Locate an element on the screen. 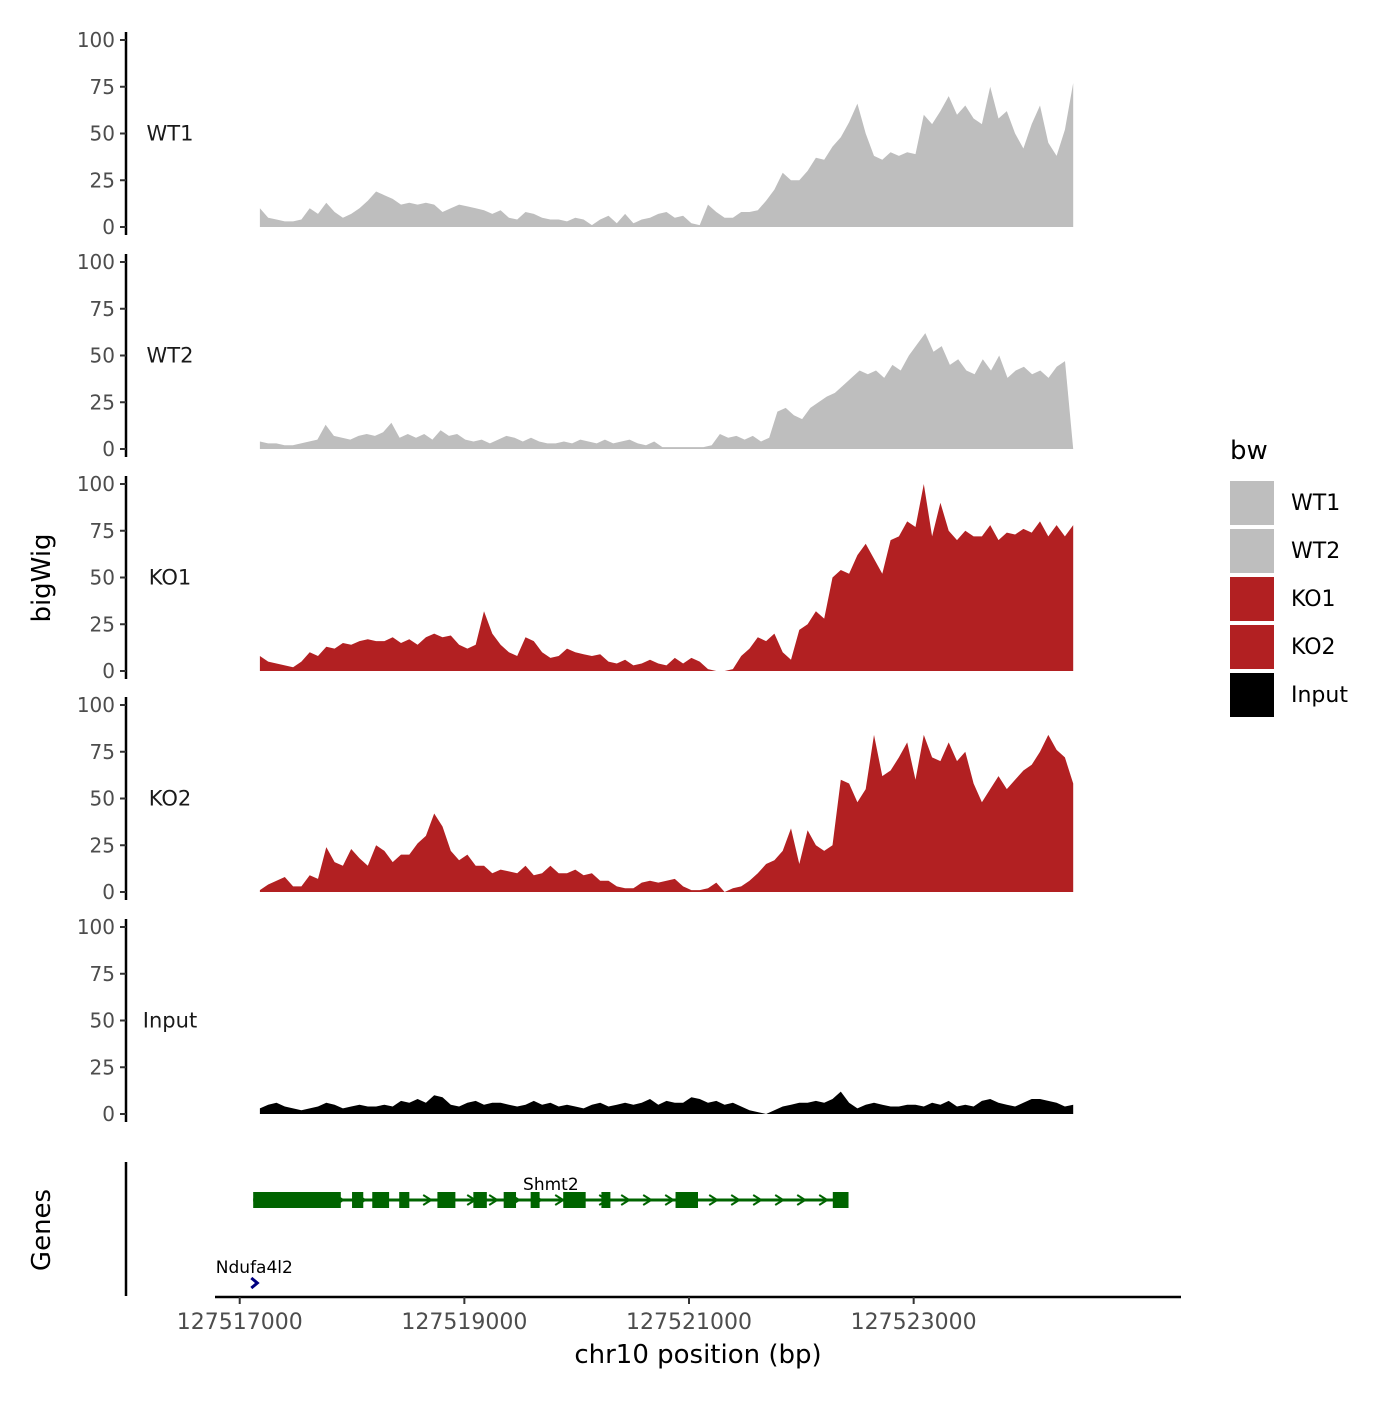 This screenshot has width=1400, height=1404. legend-label: WT1 is located at coordinates (1315, 503).